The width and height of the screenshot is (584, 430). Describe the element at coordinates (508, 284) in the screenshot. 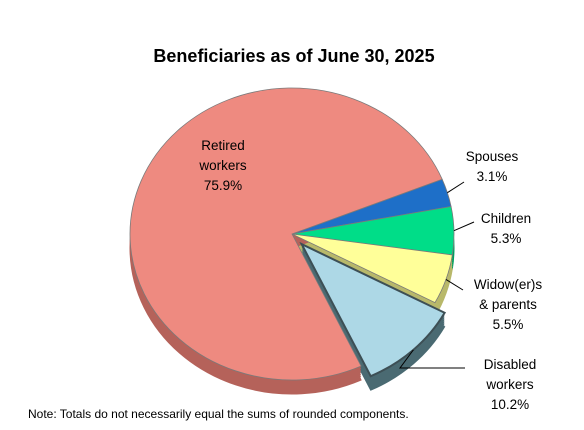

I see `slice-name-label-widow-er-s-parents: Widow(er)s` at that location.